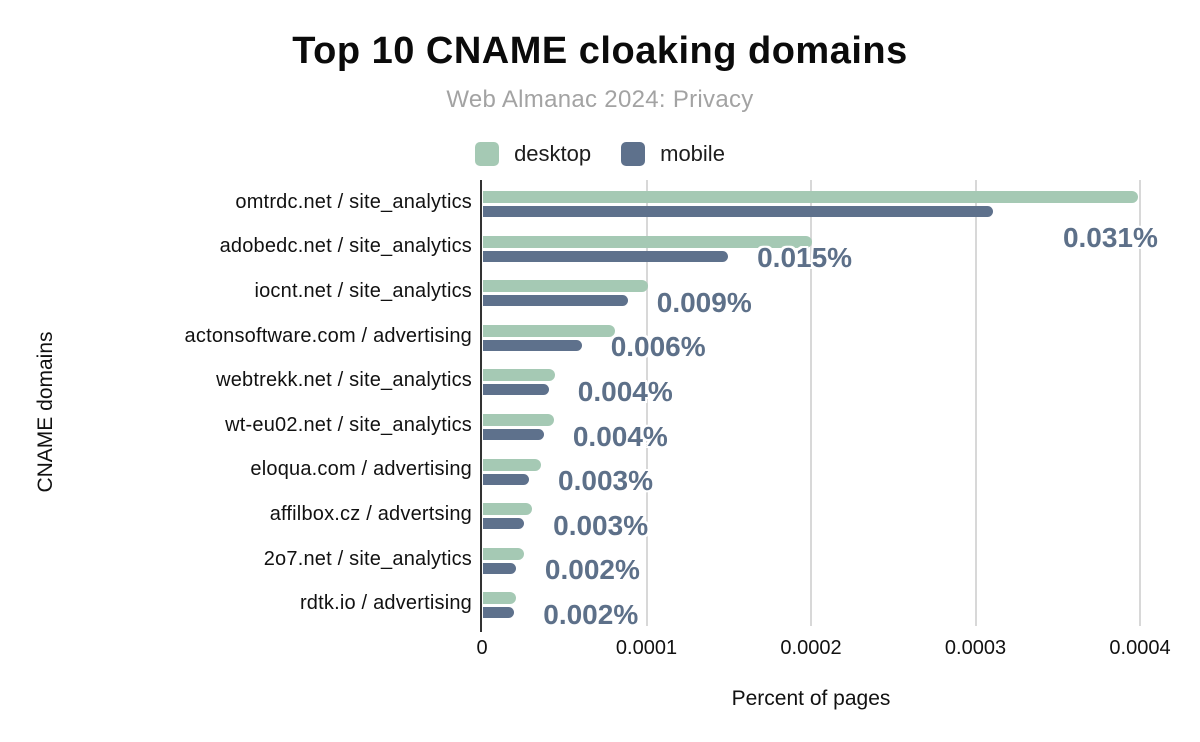  I want to click on legend: desktop mobile, so click(600, 154).